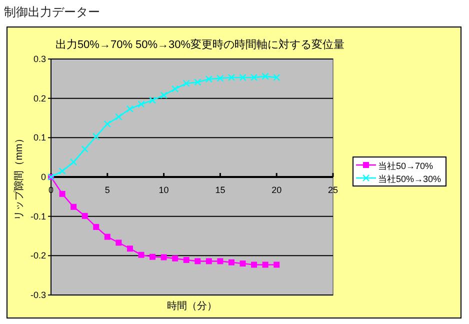 The image size is (469, 324). What do you see at coordinates (38, 295) in the screenshot?
I see `y-tick-label: -0.3` at bounding box center [38, 295].